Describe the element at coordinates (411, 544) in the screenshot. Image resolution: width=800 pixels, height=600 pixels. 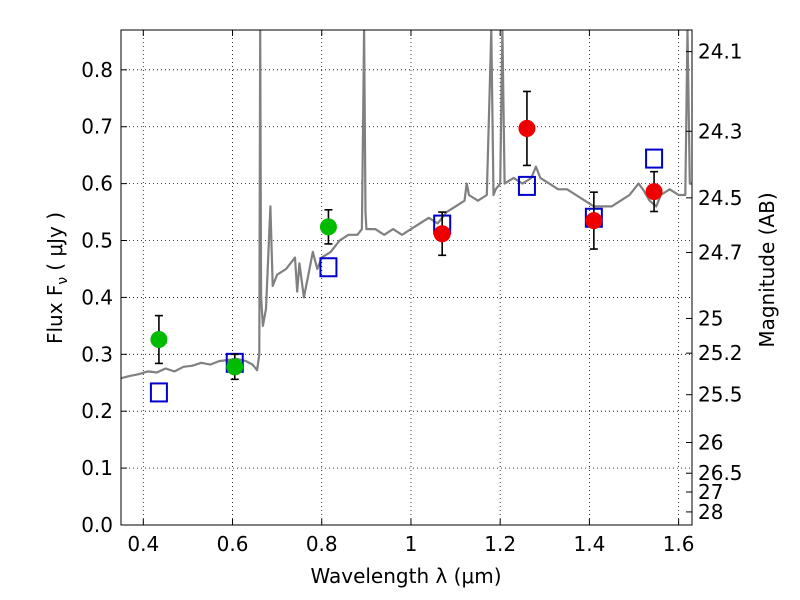
I see `x-tick-label: 1` at that location.